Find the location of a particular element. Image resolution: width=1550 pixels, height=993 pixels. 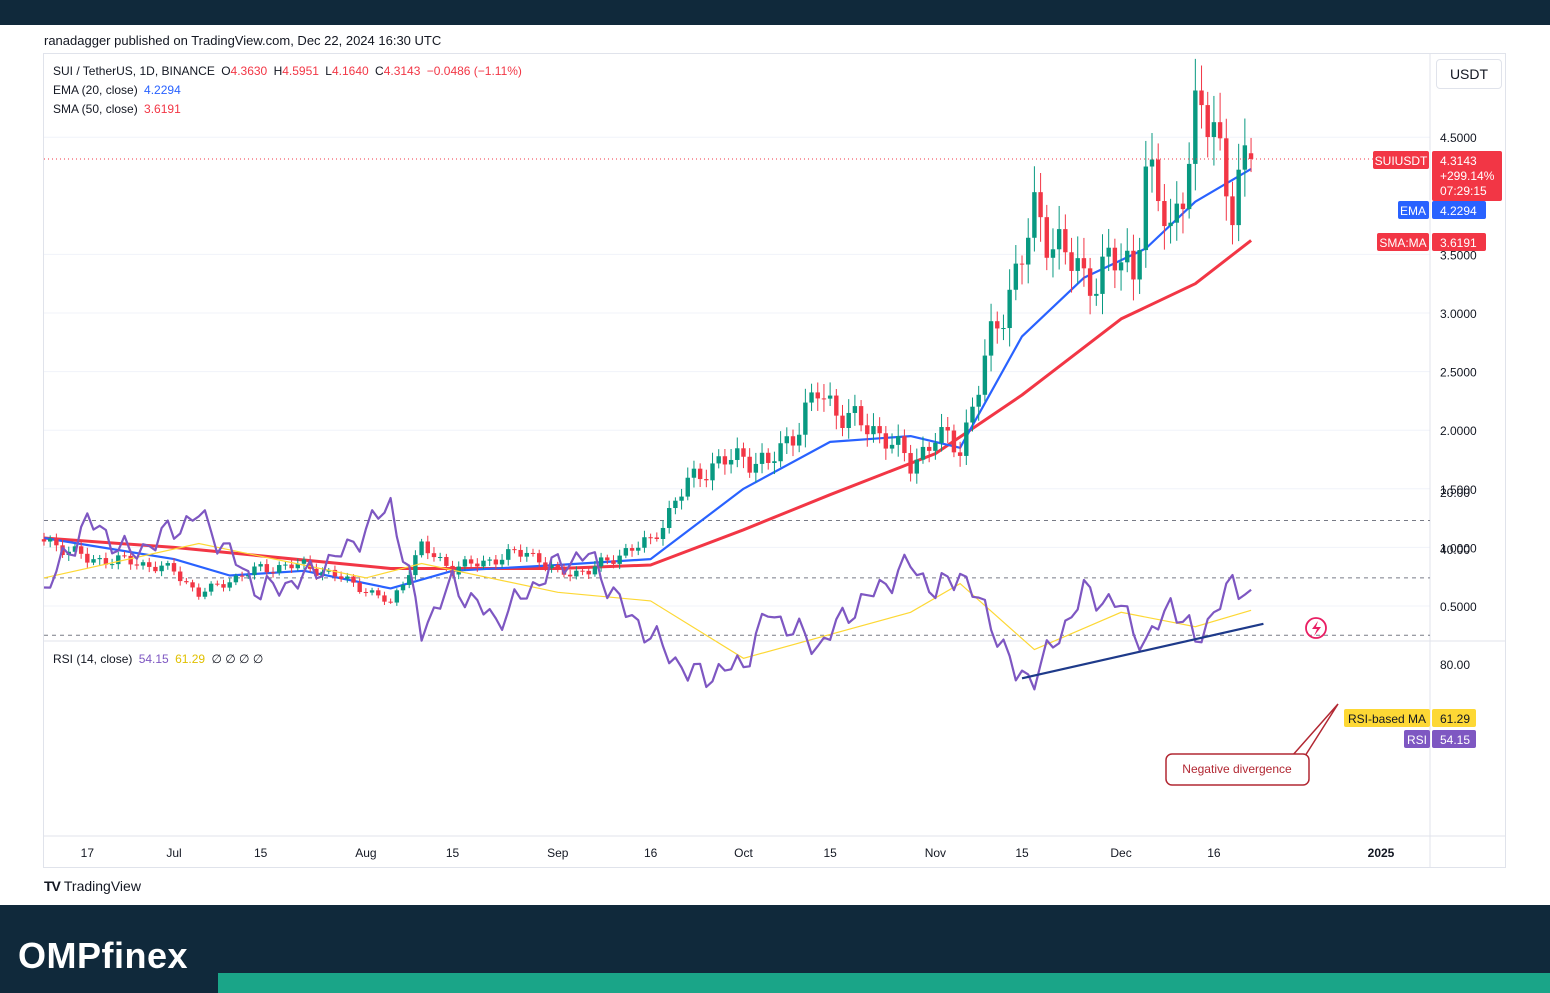

currency-button: USDT is located at coordinates (1469, 74).